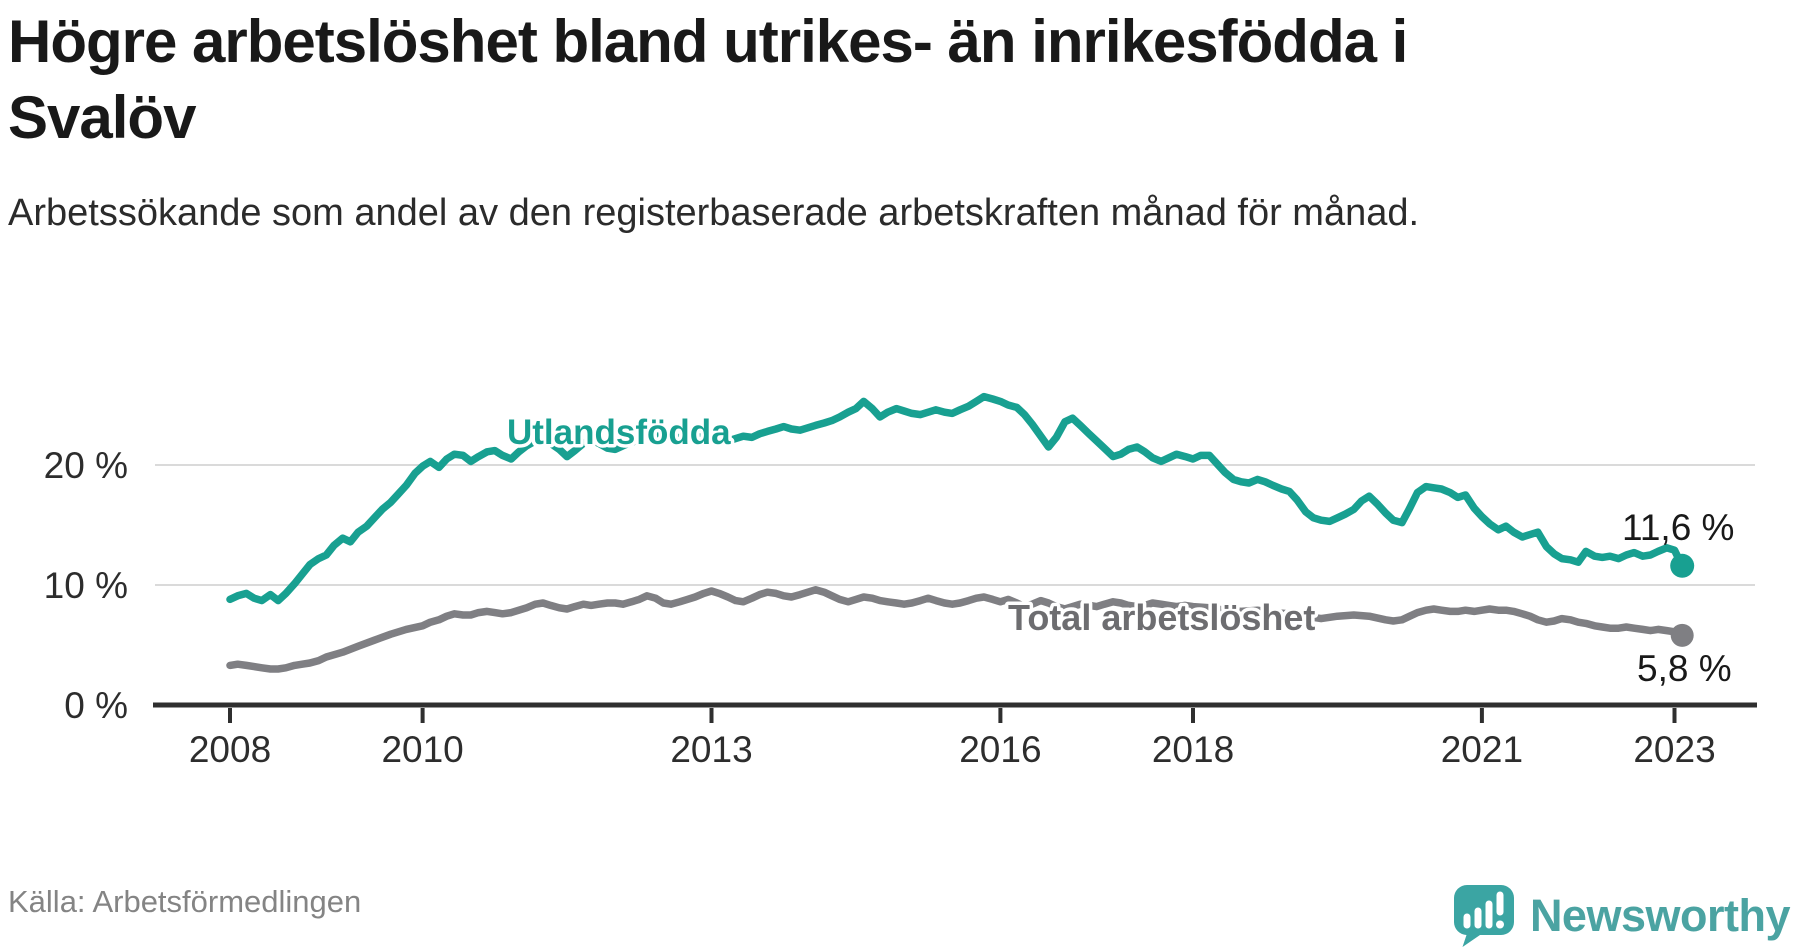 The height and width of the screenshot is (948, 1800). What do you see at coordinates (86, 465) in the screenshot?
I see `y-tick-label-20: 20 %` at bounding box center [86, 465].